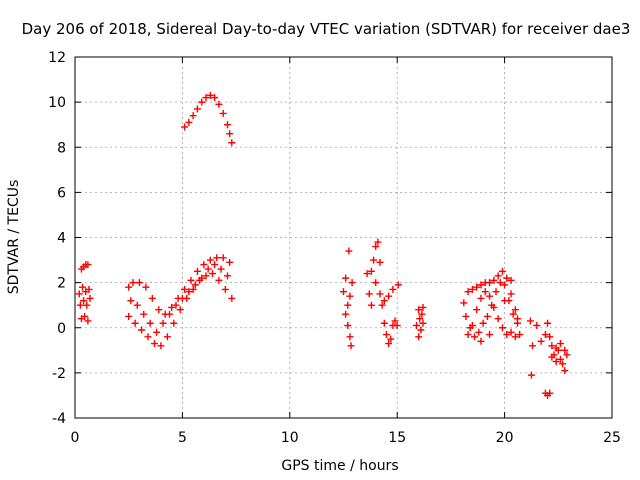 The height and width of the screenshot is (480, 640). Describe the element at coordinates (57, 103) in the screenshot. I see `y-tick-label: 10` at that location.